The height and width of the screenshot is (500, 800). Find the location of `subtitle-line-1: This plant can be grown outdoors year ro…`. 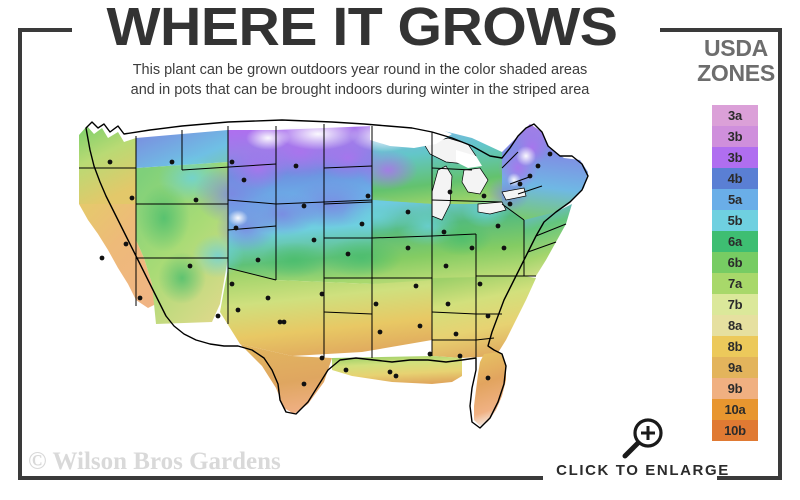

subtitle-line-1: This plant can be grown outdoors year ro… is located at coordinates (360, 70).